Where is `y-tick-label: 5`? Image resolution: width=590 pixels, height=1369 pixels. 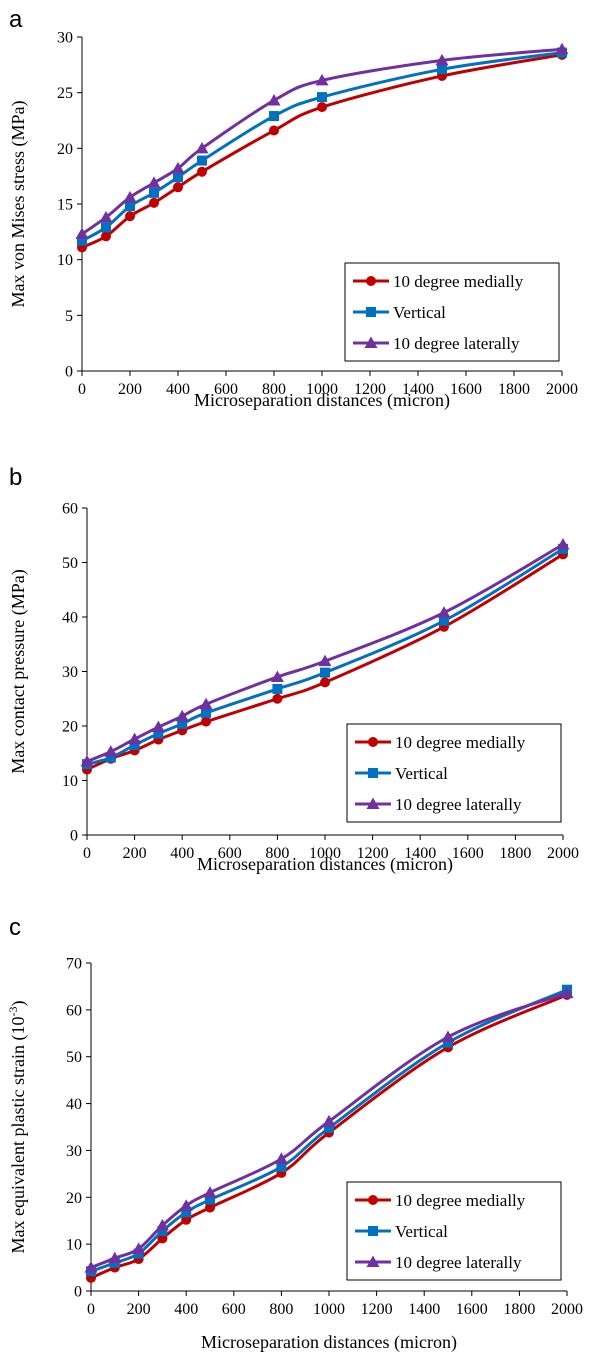 y-tick-label: 5 is located at coordinates (69, 316).